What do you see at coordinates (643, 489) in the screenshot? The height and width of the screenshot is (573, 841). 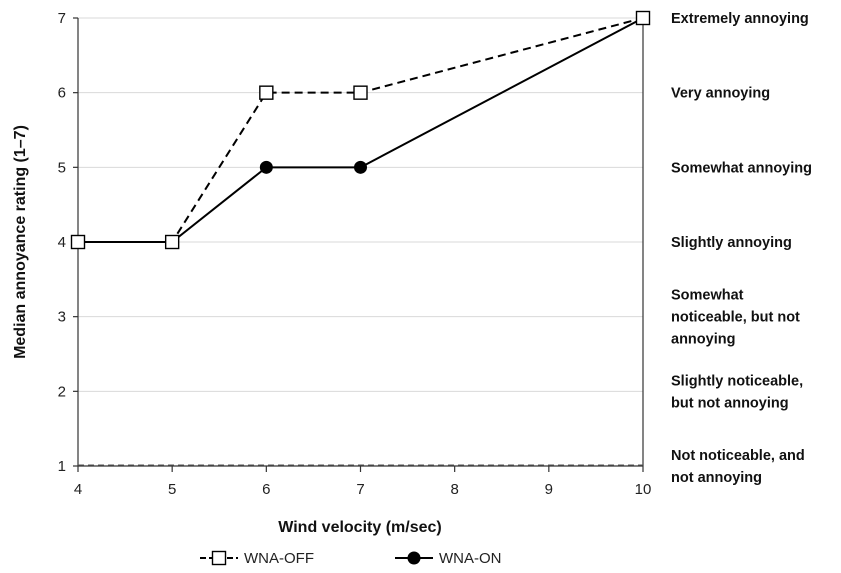 I see `x-tick-label: 10` at bounding box center [643, 489].